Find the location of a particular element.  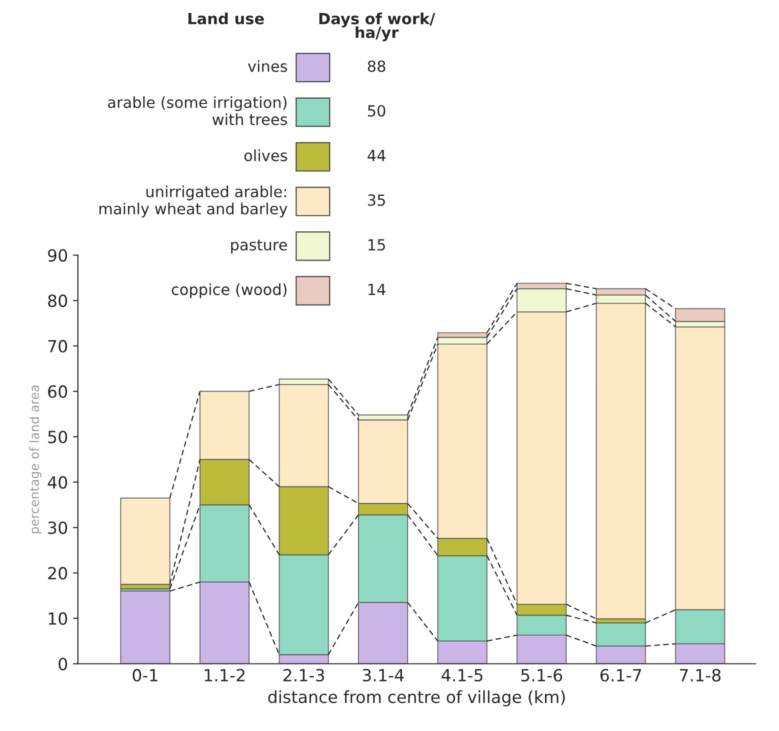

legend-title: Land use is located at coordinates (226, 18).